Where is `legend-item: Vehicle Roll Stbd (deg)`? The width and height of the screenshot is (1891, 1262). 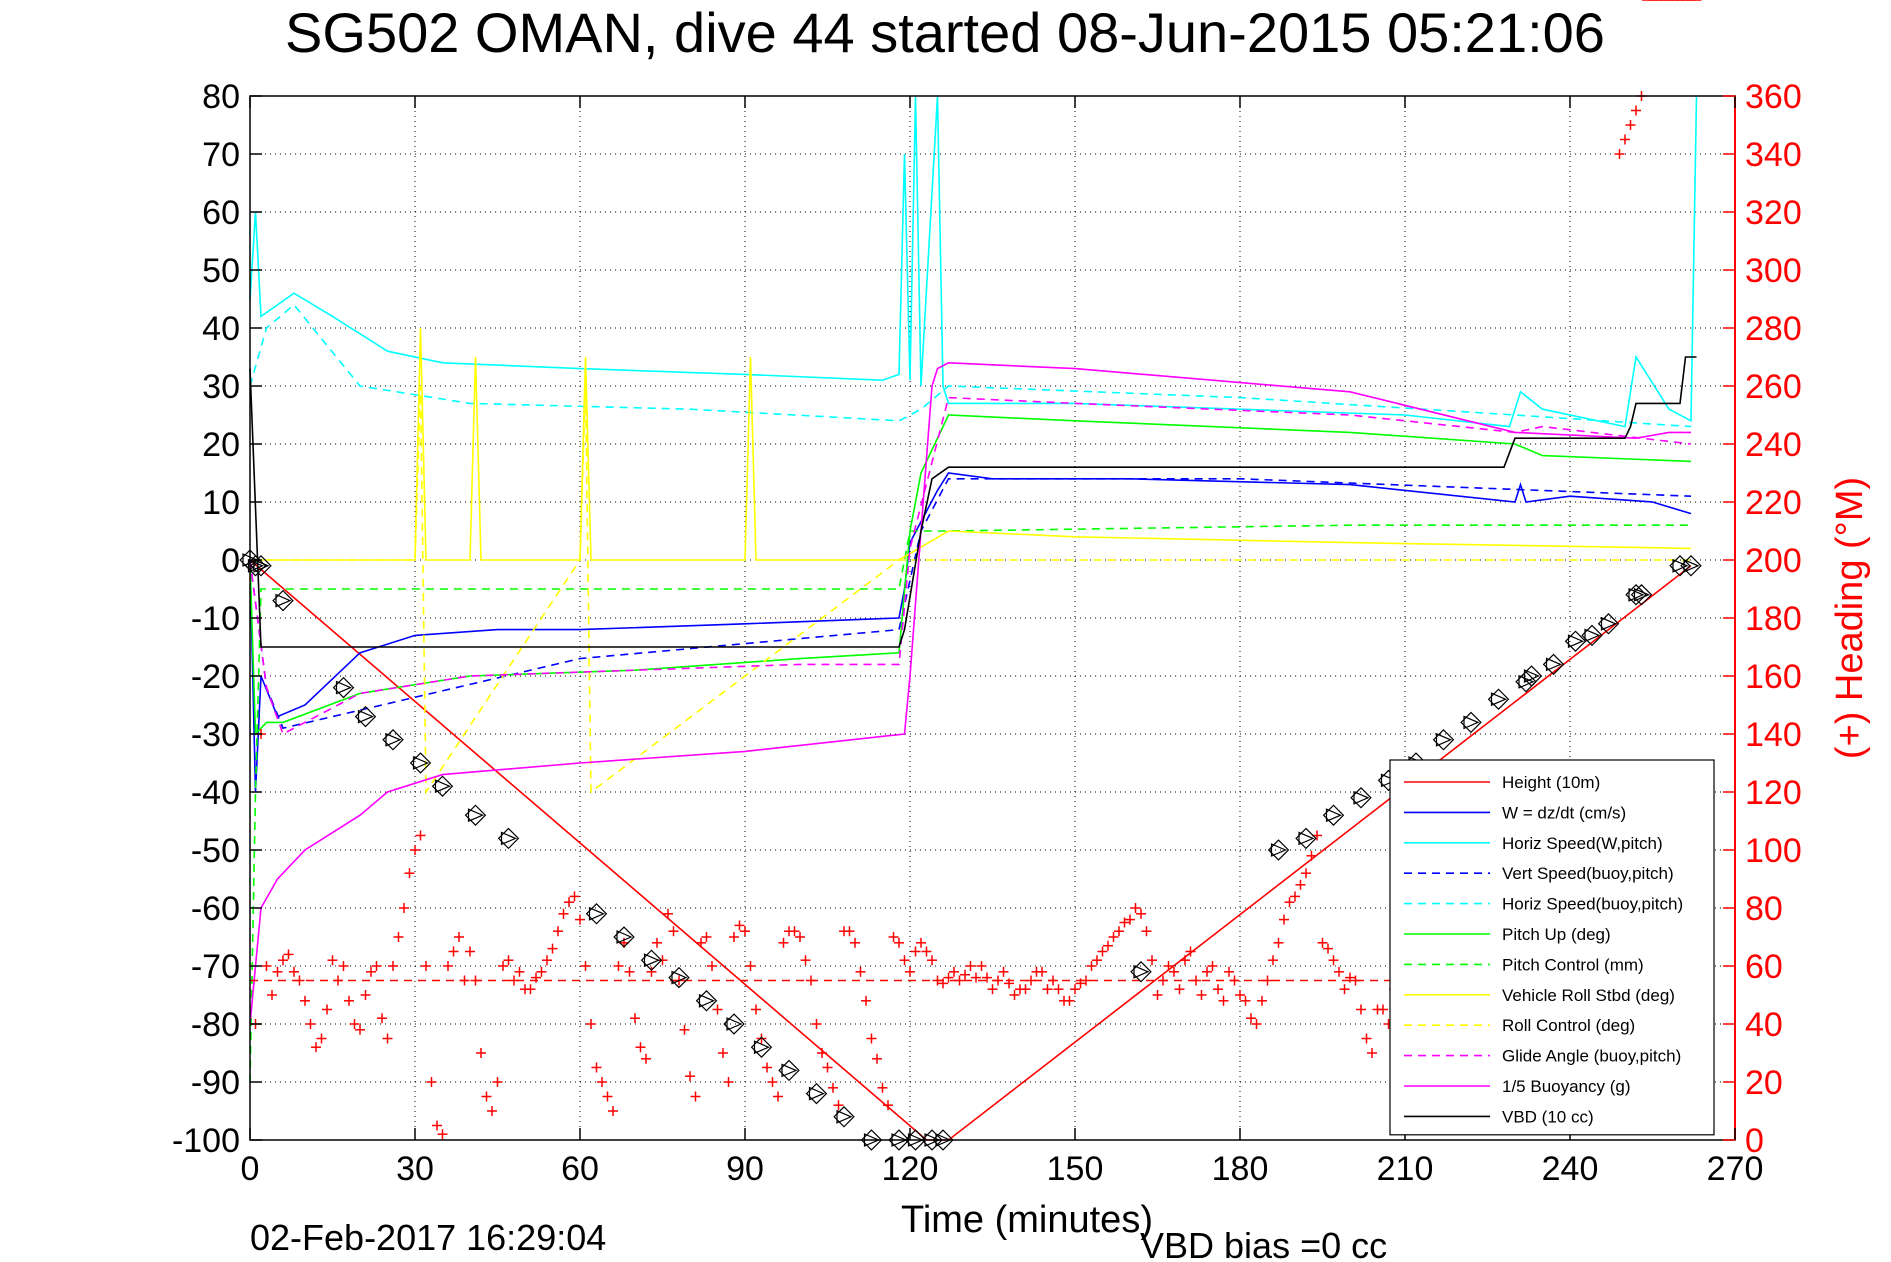 legend-item: Vehicle Roll Stbd (deg) is located at coordinates (1539, 995).